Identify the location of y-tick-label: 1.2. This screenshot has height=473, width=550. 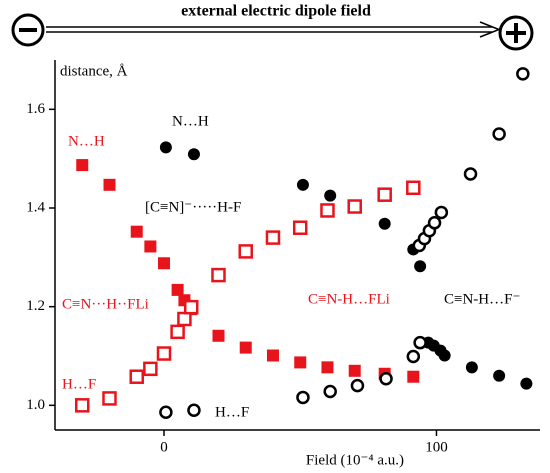
(35, 306).